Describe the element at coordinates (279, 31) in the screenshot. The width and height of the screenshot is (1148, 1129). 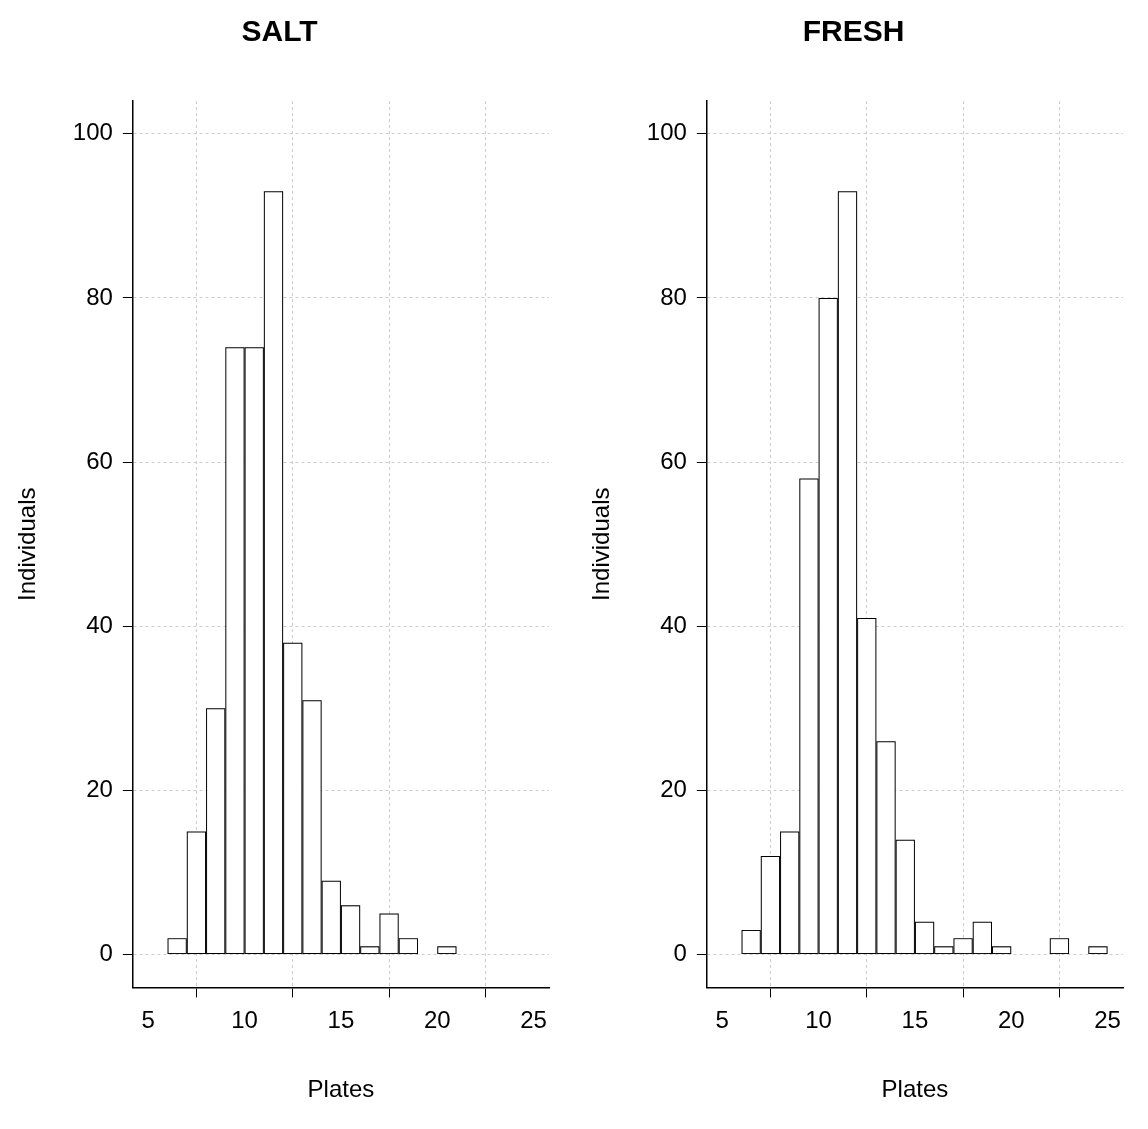
I see `chart-title: SALT` at that location.